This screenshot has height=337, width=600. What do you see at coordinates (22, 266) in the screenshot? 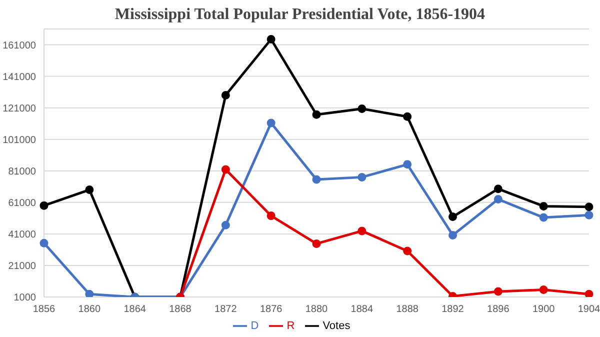
I see `y-tick-label: 21000` at bounding box center [22, 266].